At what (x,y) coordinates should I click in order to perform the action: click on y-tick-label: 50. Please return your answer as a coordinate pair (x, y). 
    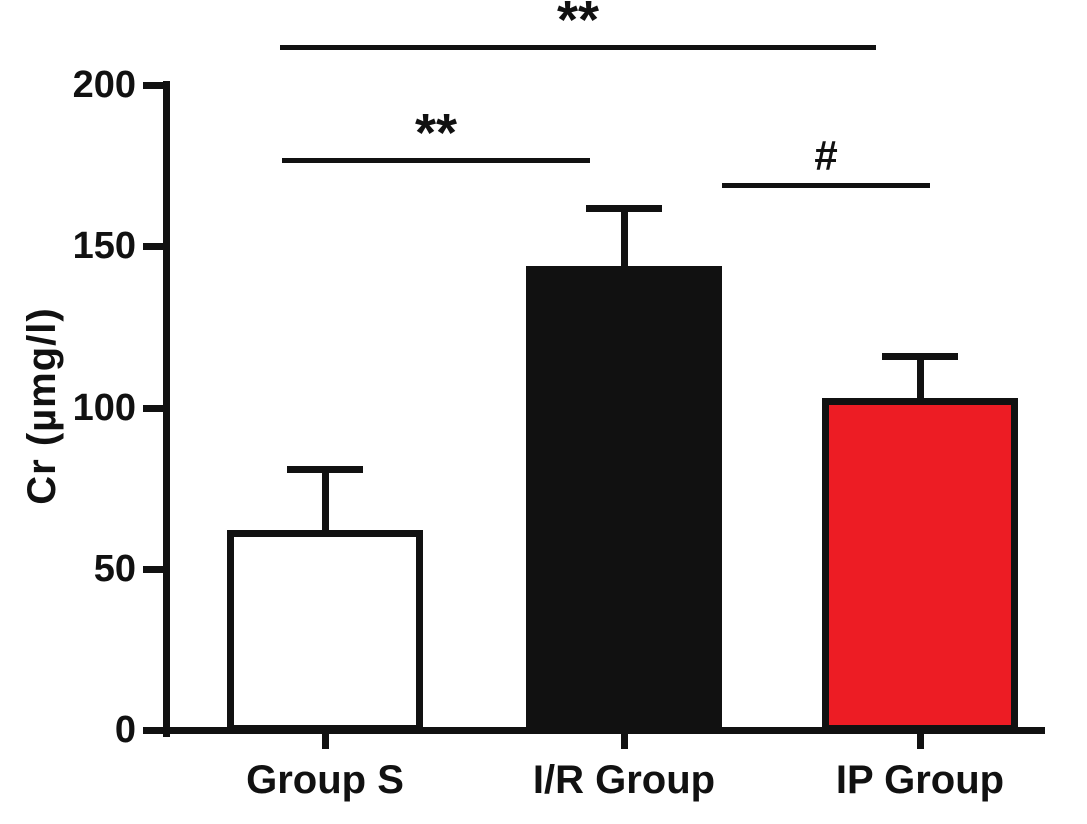
    Looking at the image, I should click on (114, 568).